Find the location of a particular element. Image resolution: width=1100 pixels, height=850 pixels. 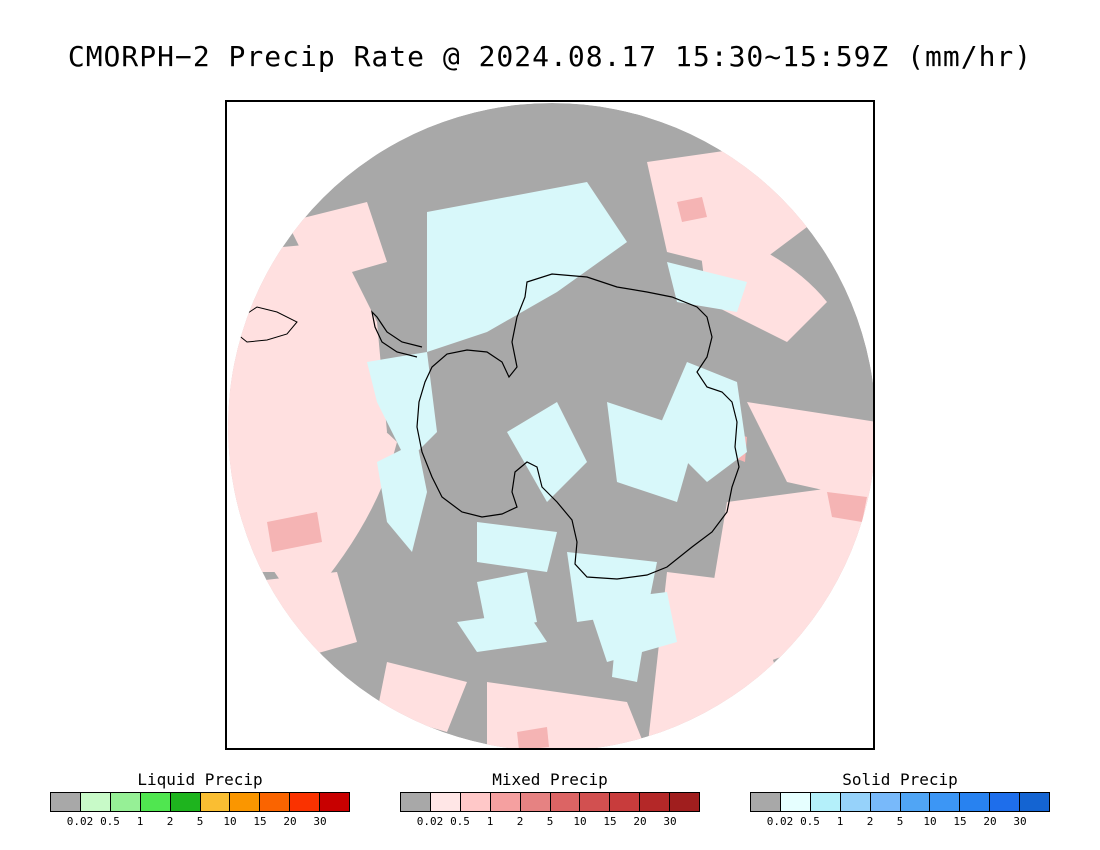

legend-mixed: Mixed Precip 0.02 0.5 1 2 5 10 15 20 30 is located at coordinates (550, 799).